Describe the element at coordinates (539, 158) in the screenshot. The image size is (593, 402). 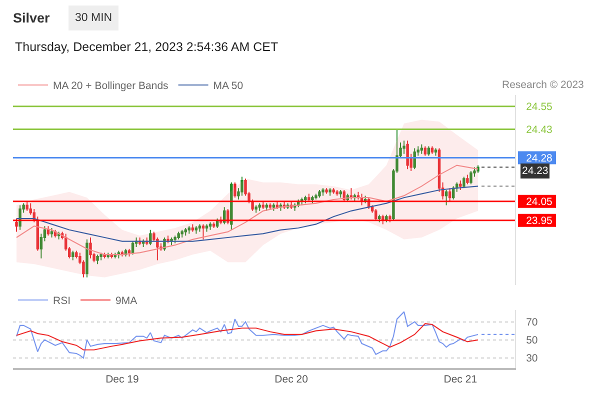
I see `y-tick-label: 24.28` at that location.